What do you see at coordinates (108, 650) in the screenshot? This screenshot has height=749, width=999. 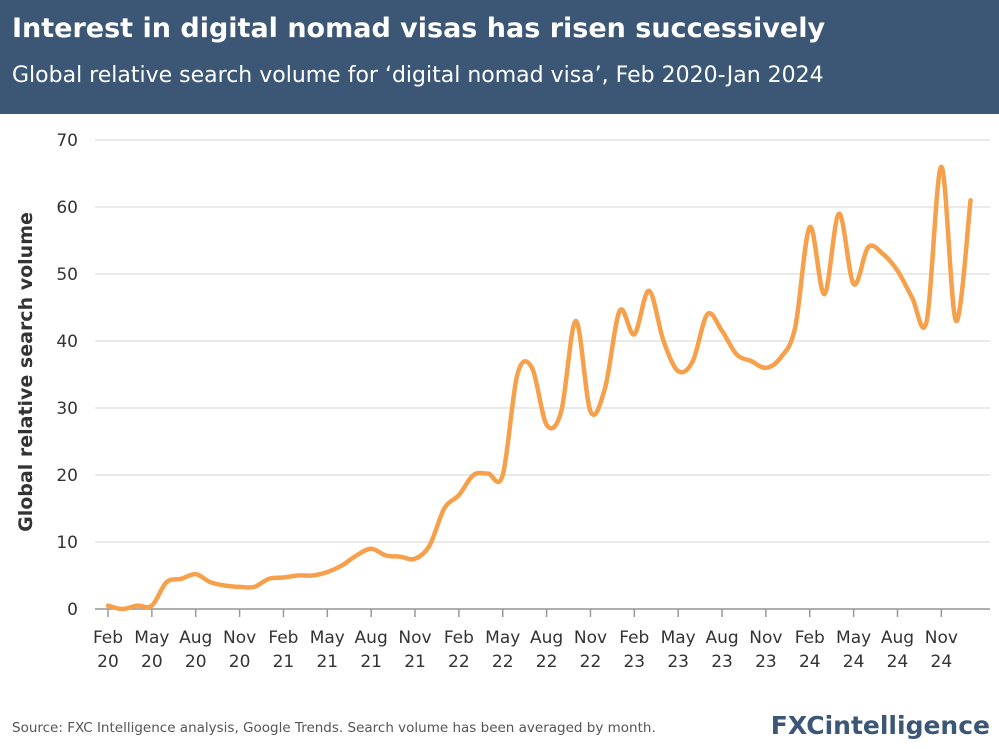 I see `x-tick-label: Feb 20` at bounding box center [108, 650].